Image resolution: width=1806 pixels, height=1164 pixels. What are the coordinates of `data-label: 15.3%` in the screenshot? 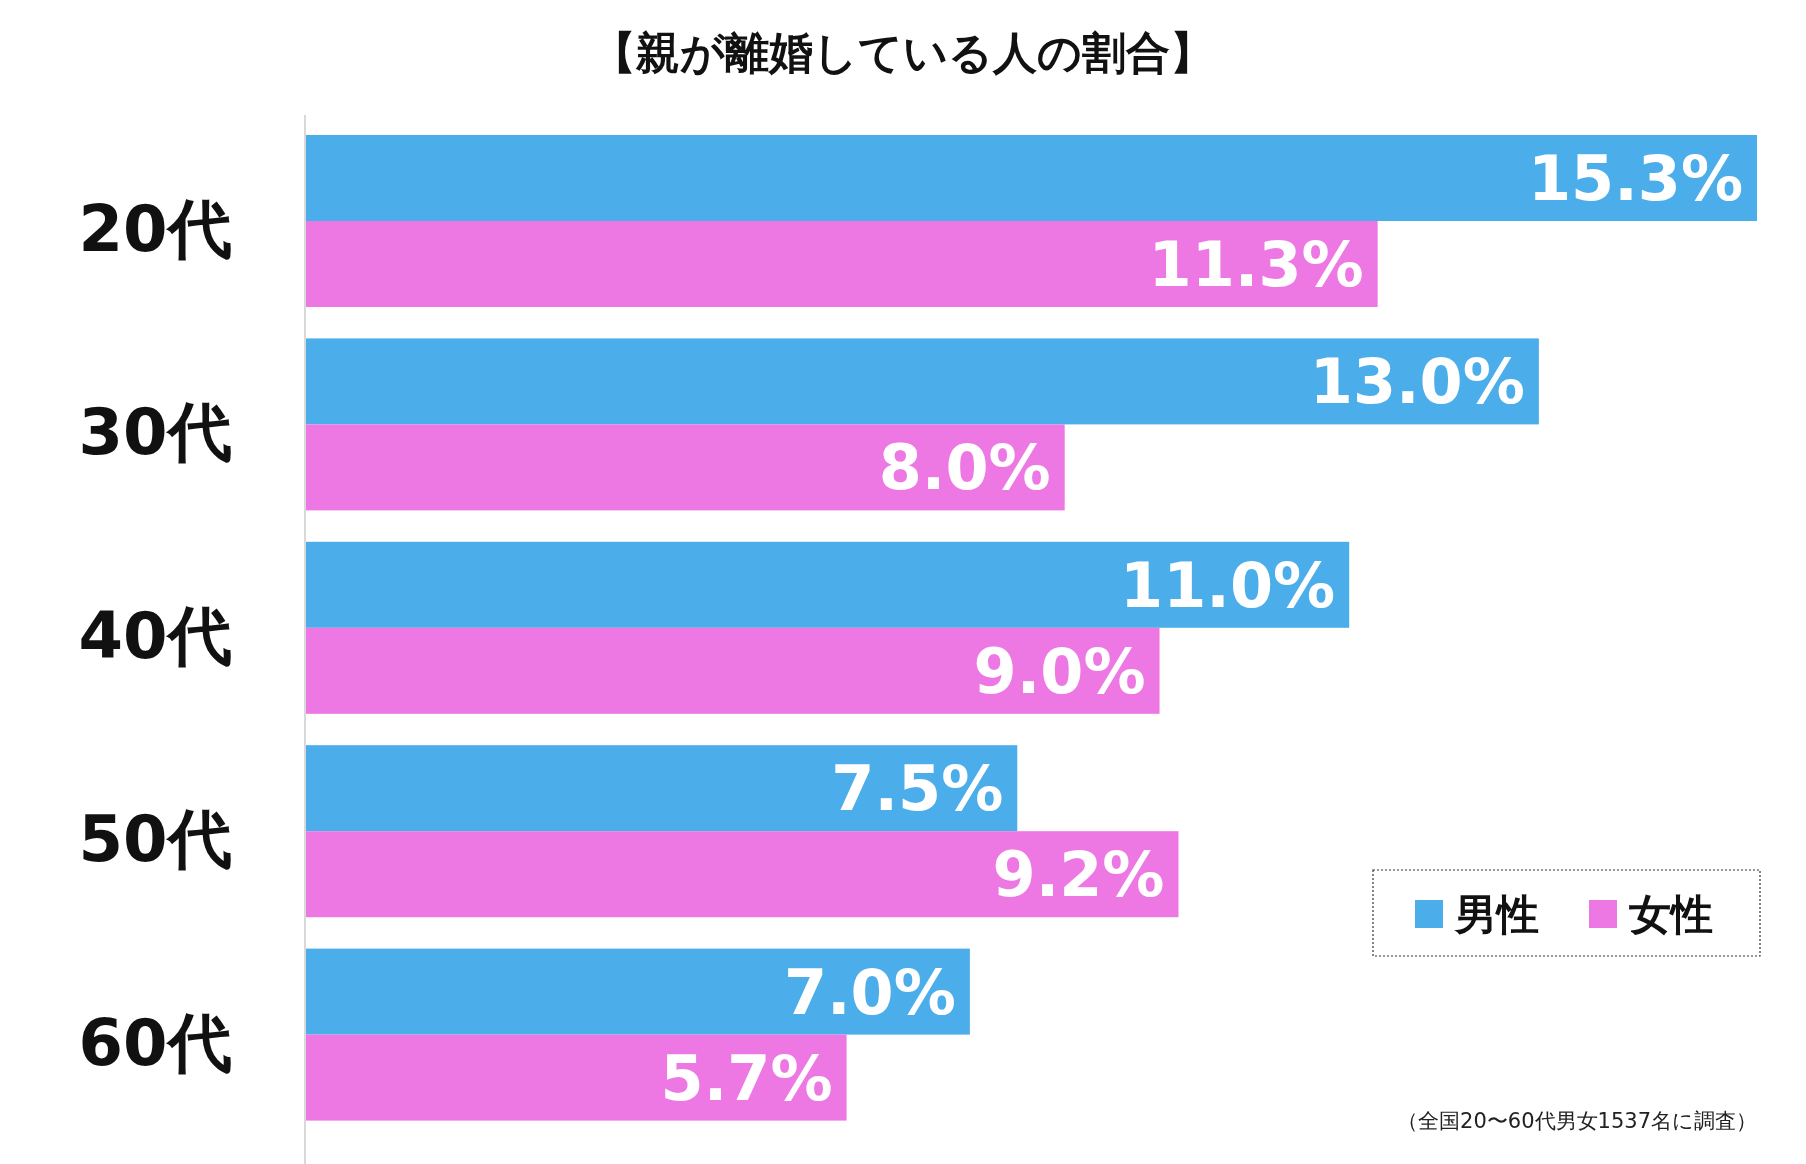 It's located at (1635, 178).